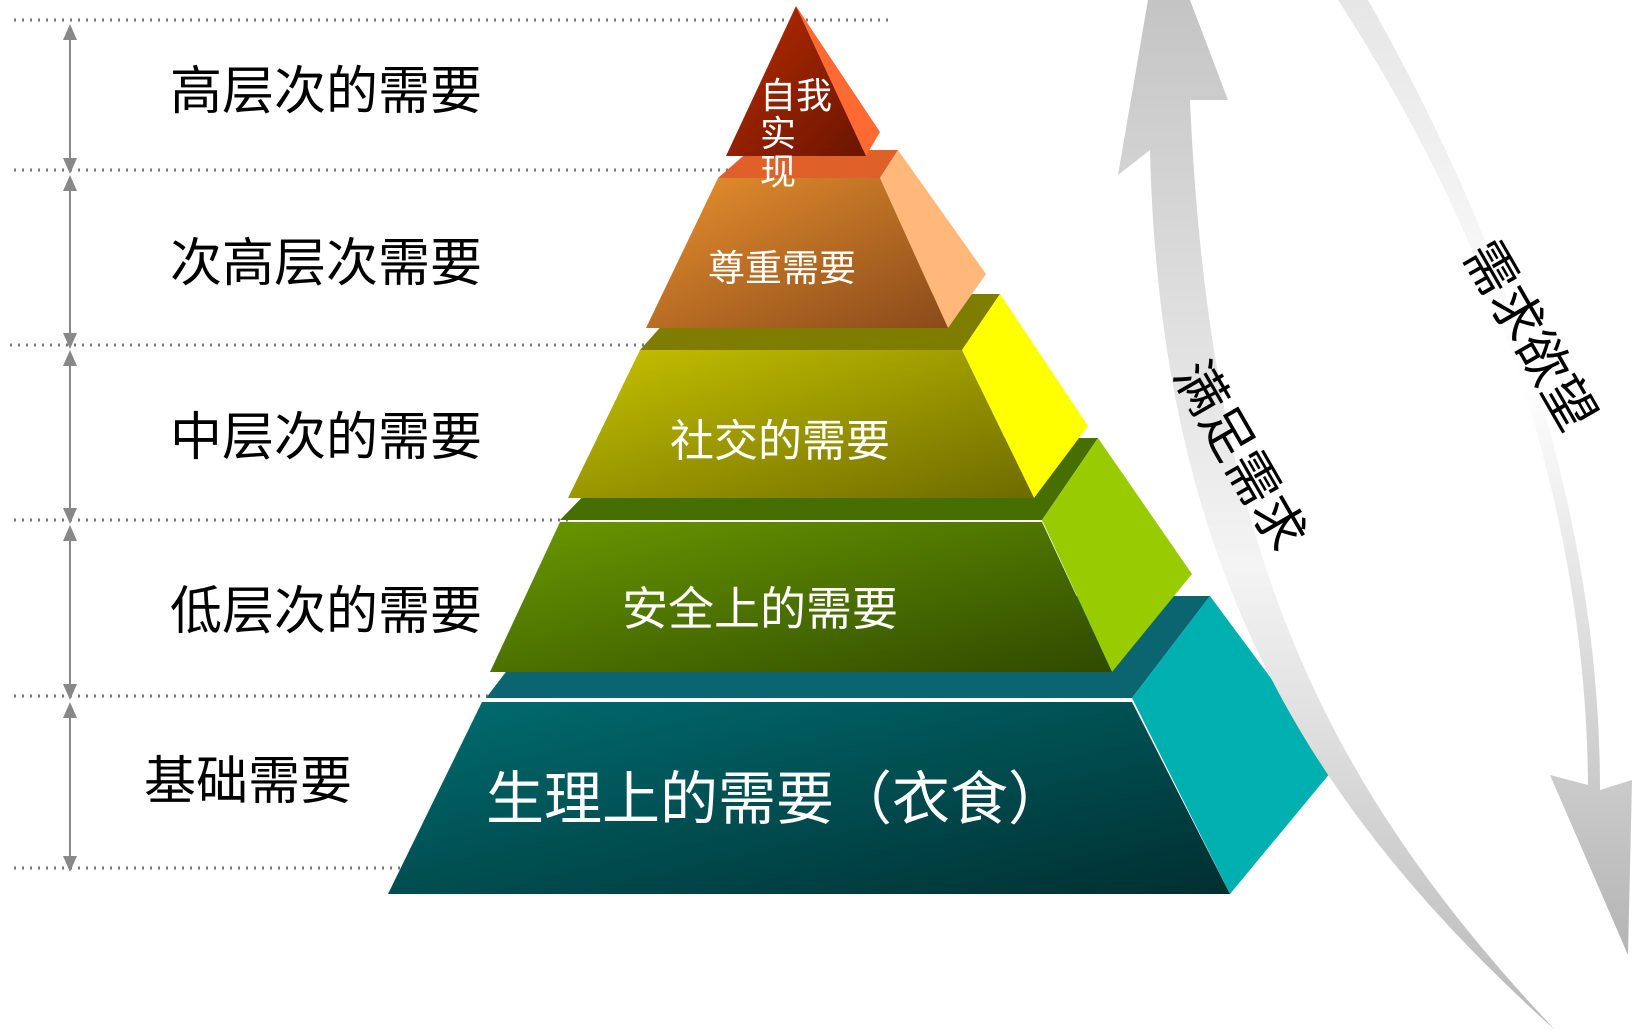  I want to click on tier-label-social: 社交的需要, so click(780, 441).